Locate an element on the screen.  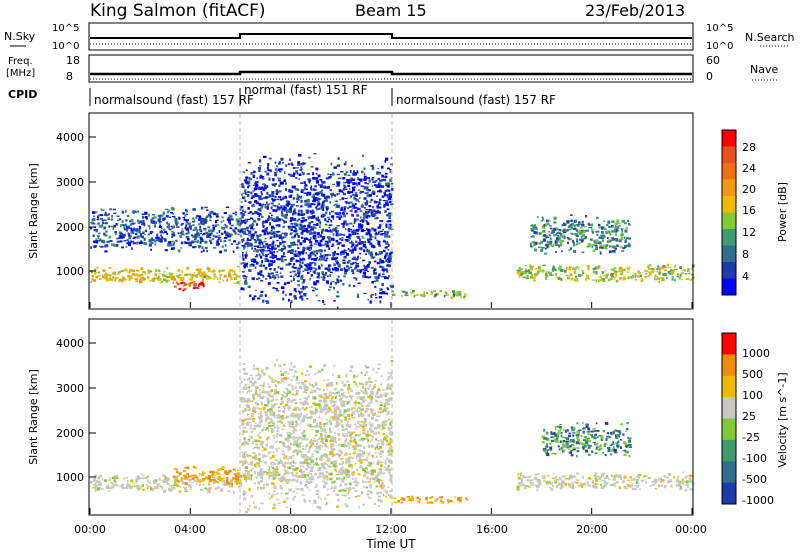
cpid-label: CPID is located at coordinates (22, 94).